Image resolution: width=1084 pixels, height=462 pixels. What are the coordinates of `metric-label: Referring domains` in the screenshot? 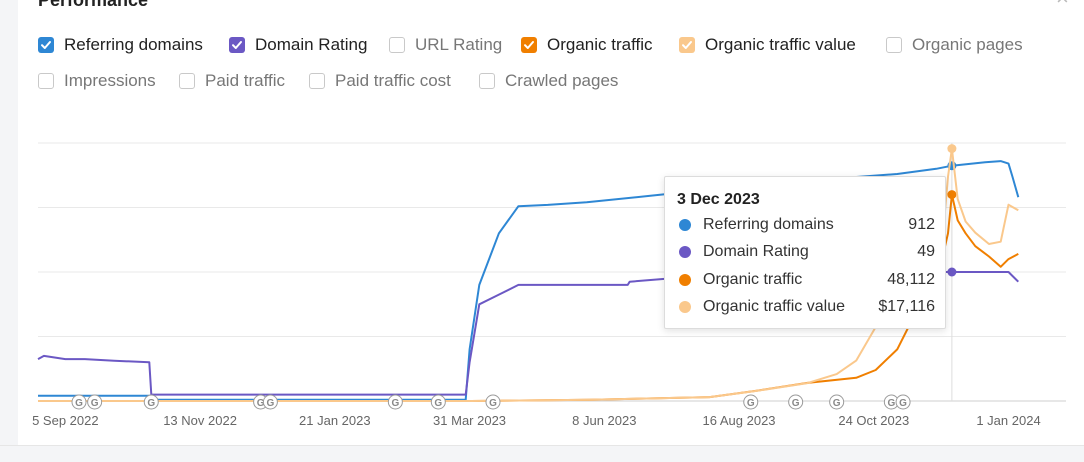 It's located at (133, 44).